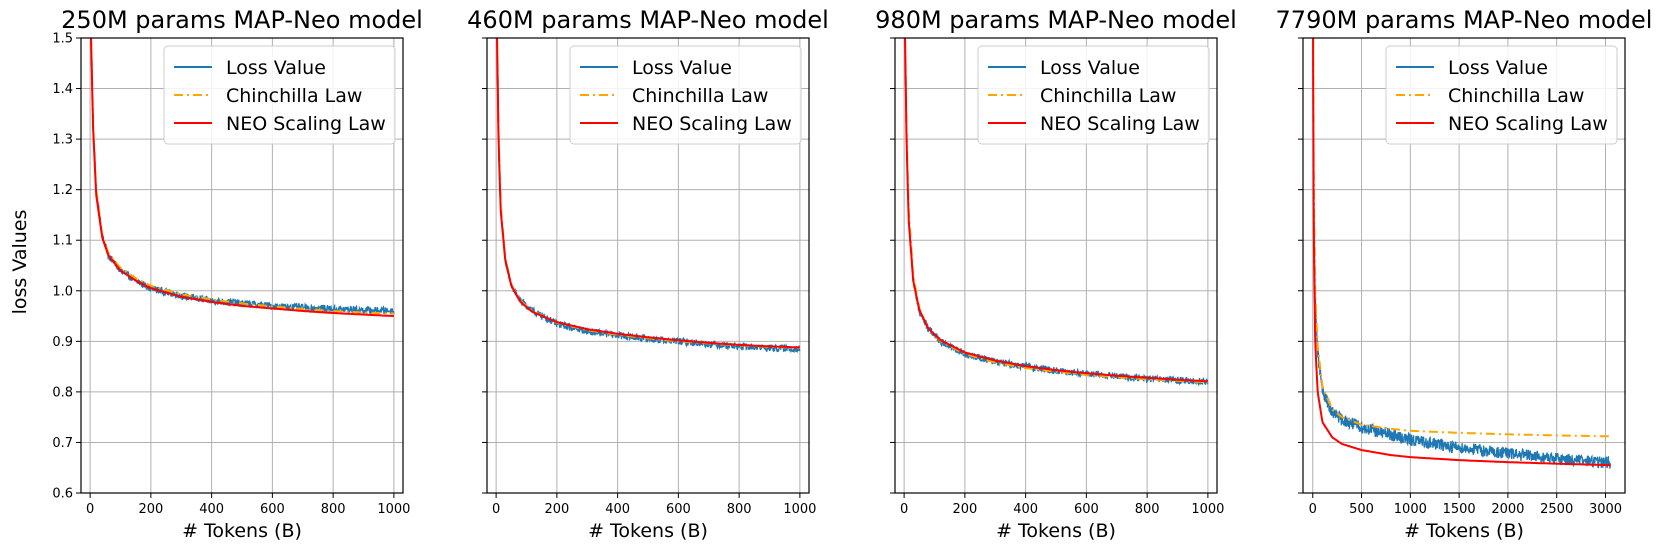  Describe the element at coordinates (62, 140) in the screenshot. I see `y-tick-label: 1.3` at that location.